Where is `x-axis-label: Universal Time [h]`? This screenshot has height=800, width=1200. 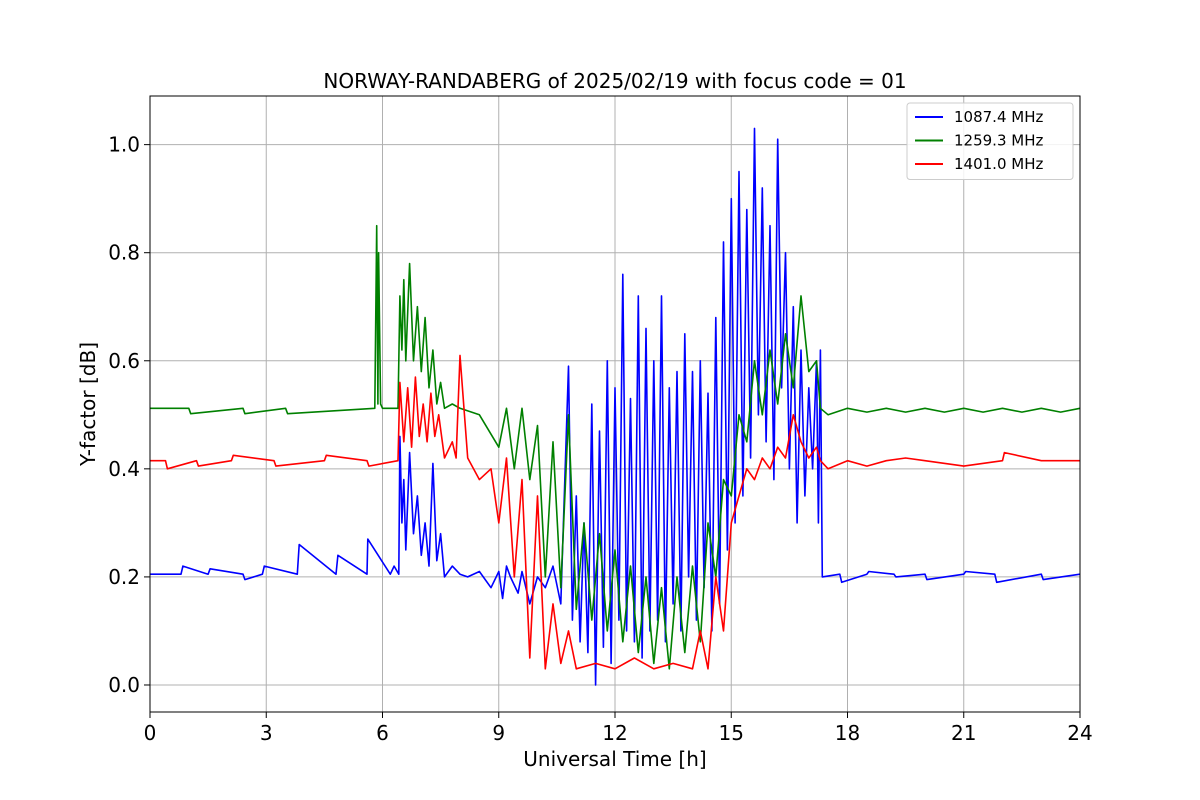 x-axis-label: Universal Time [h] is located at coordinates (614, 759).